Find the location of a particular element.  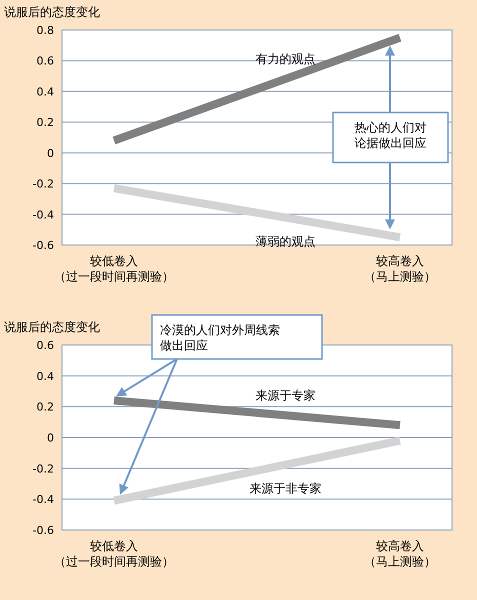

series-label: 来源于非专家 is located at coordinates (286, 489).